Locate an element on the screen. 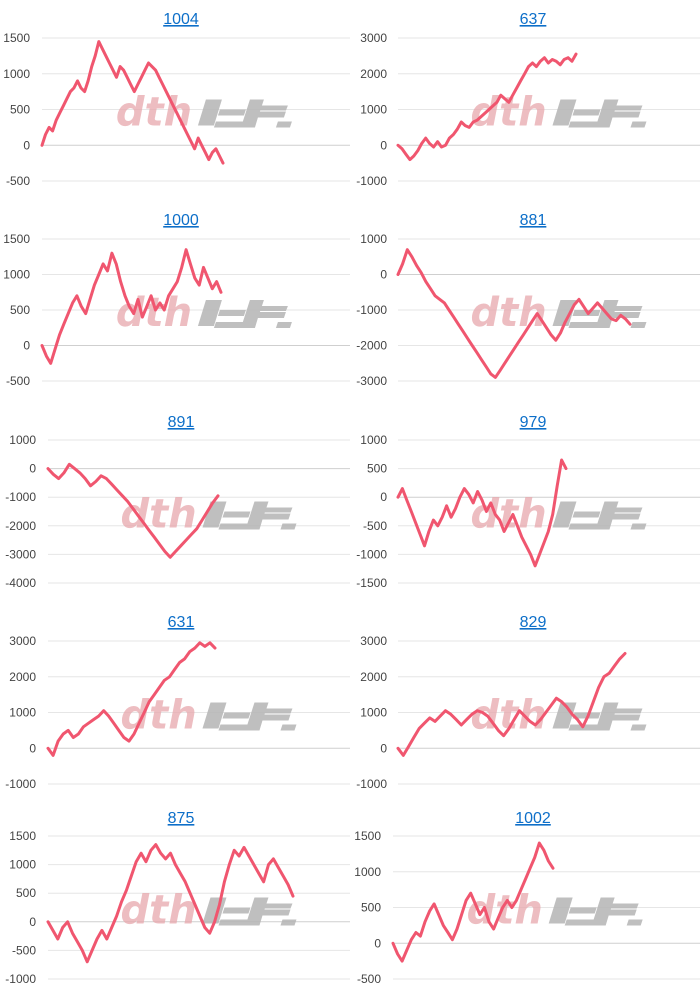  chart-title-link: 1000 is located at coordinates (181, 220).